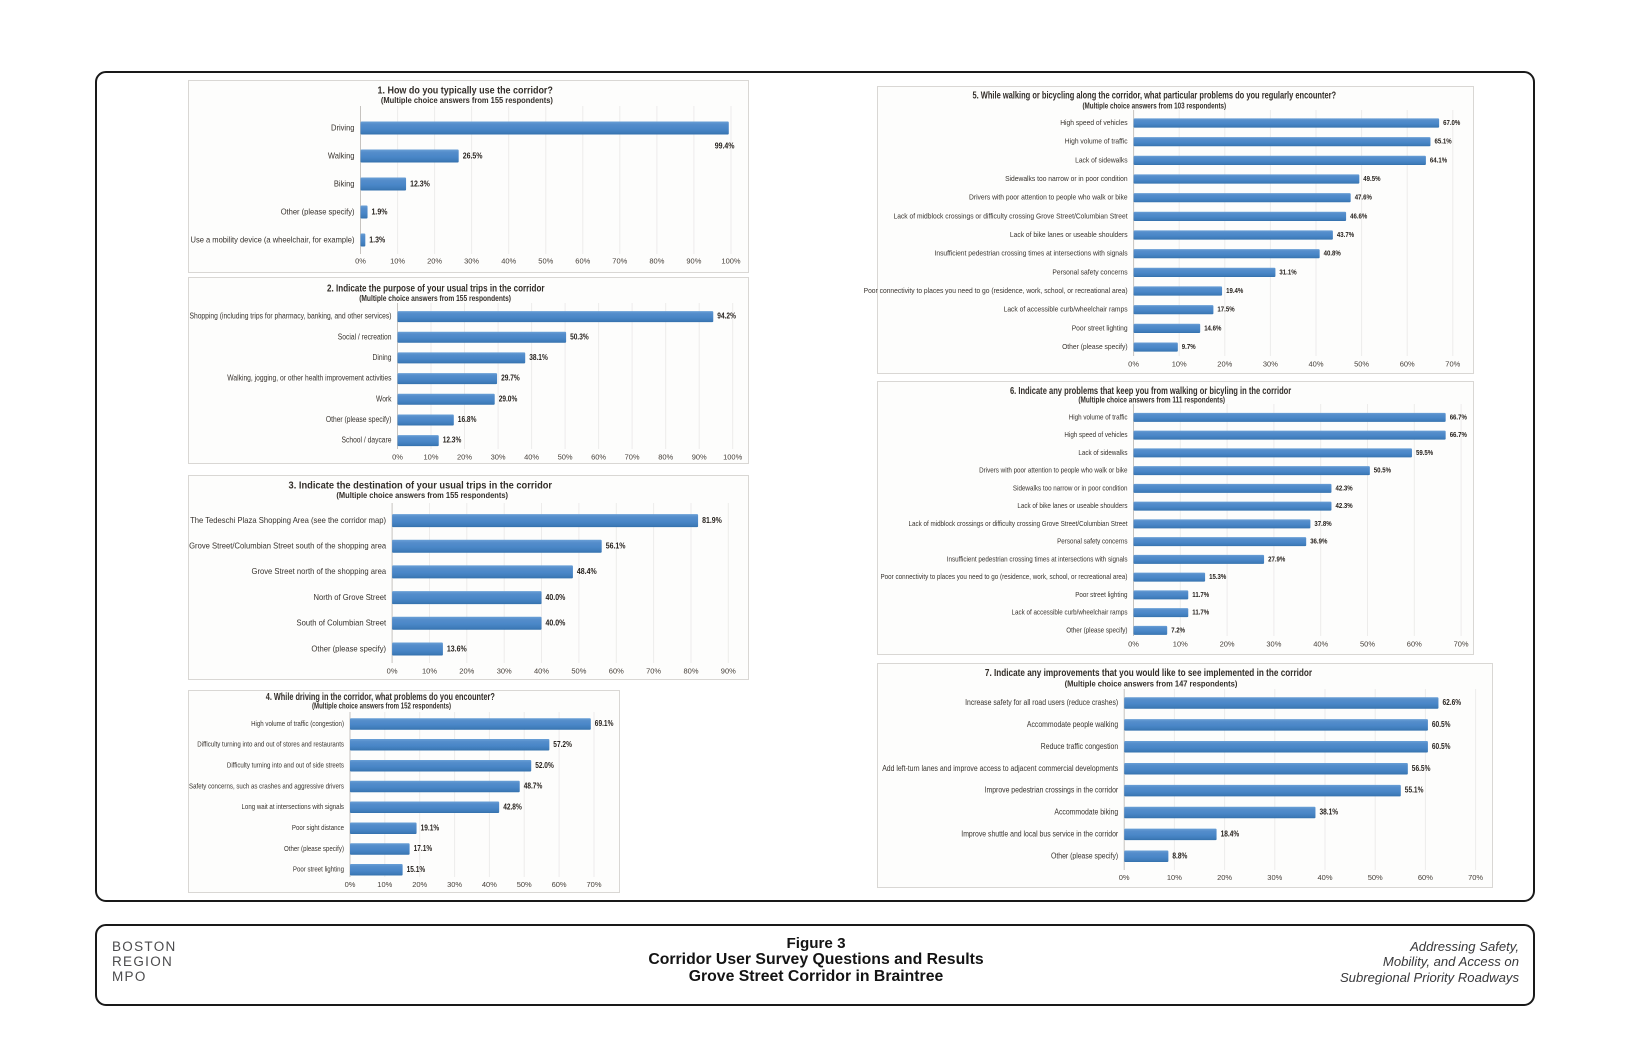 Image resolution: width=1632 pixels, height=1056 pixels. I want to click on svg-text: Driving, so click(343, 127).